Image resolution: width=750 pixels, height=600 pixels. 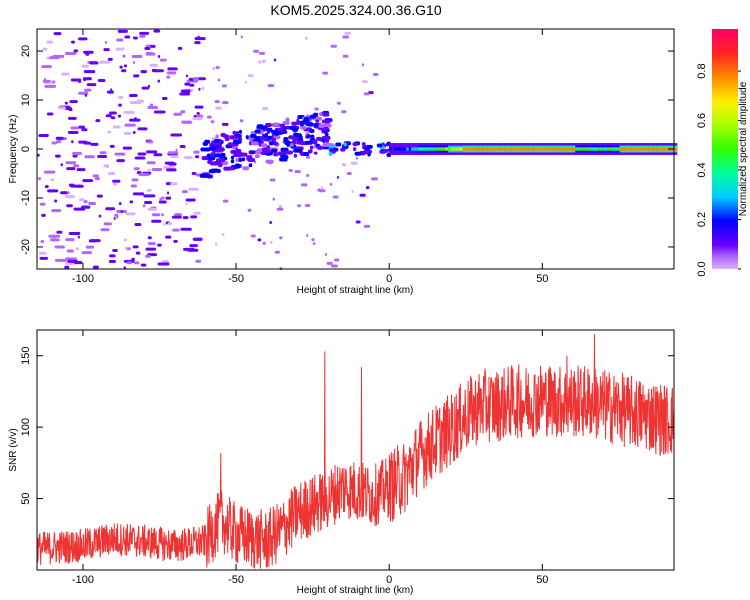 I want to click on x-tick-label: -100, so click(x=83, y=279).